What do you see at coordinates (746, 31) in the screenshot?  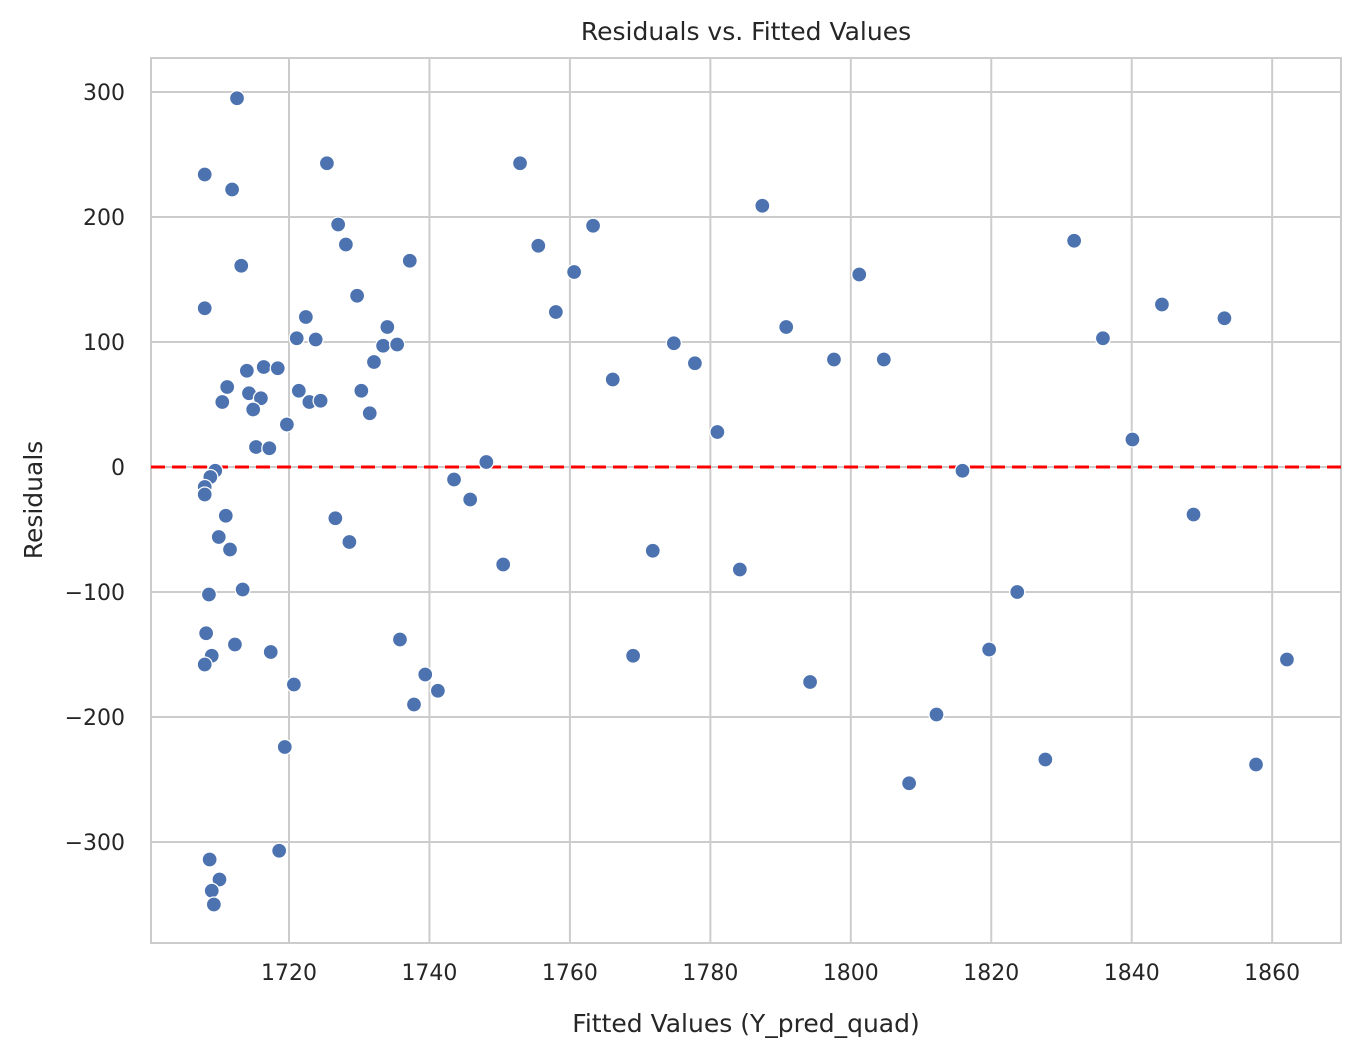 I see `chart-title: Residuals vs. Fitted Values` at bounding box center [746, 31].